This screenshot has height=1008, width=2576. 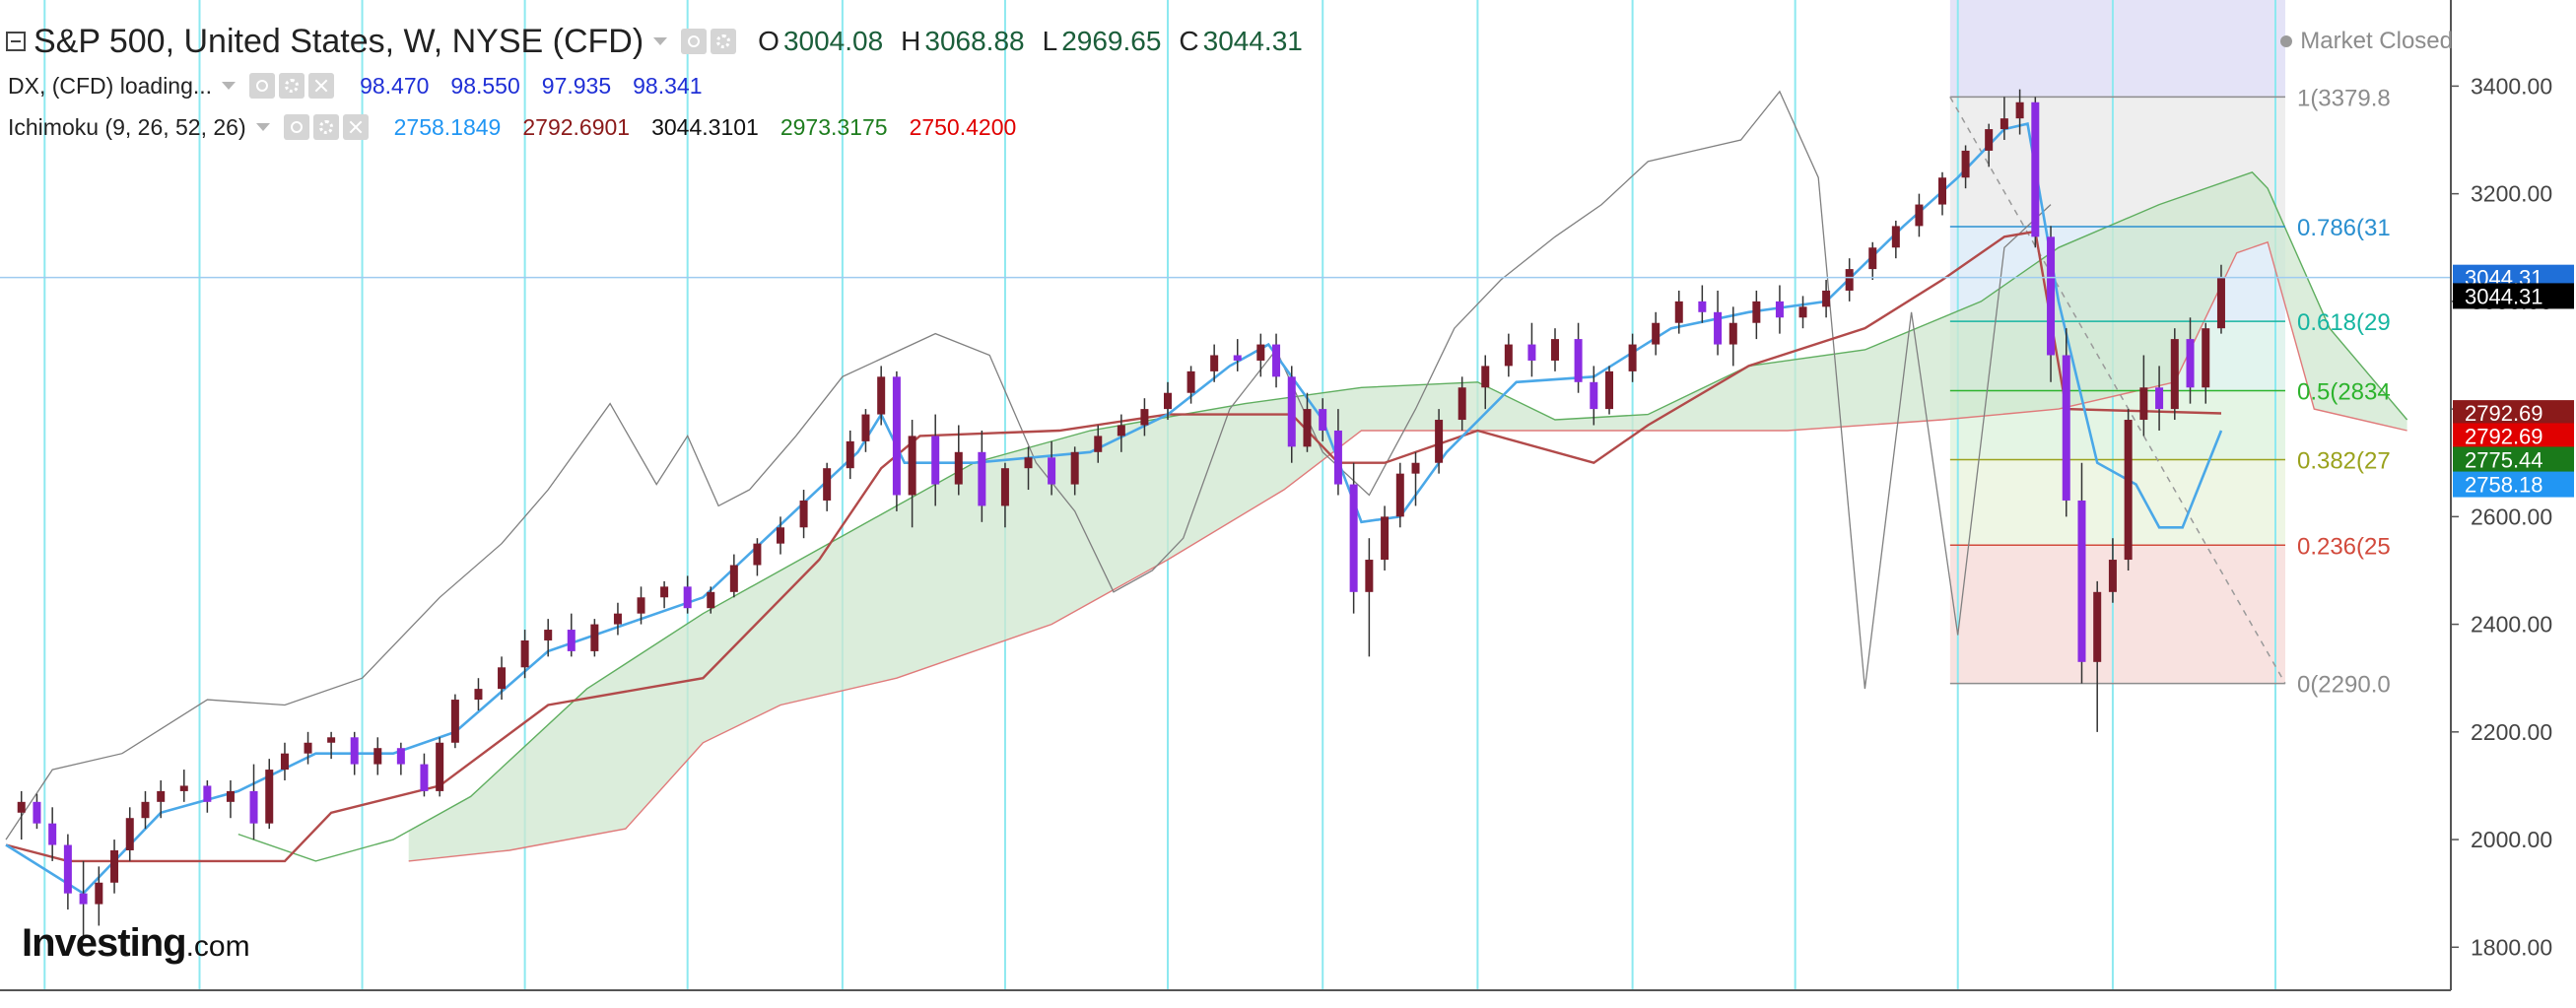 I want to click on dx-eye-icon, so click(x=262, y=86).